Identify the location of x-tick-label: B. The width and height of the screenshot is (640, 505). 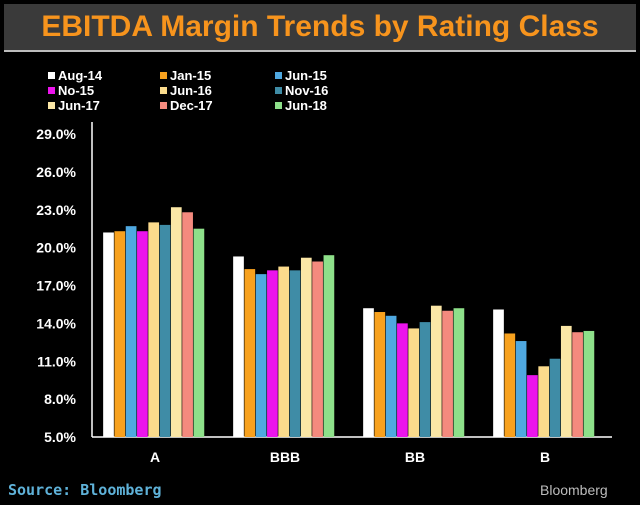
(545, 457).